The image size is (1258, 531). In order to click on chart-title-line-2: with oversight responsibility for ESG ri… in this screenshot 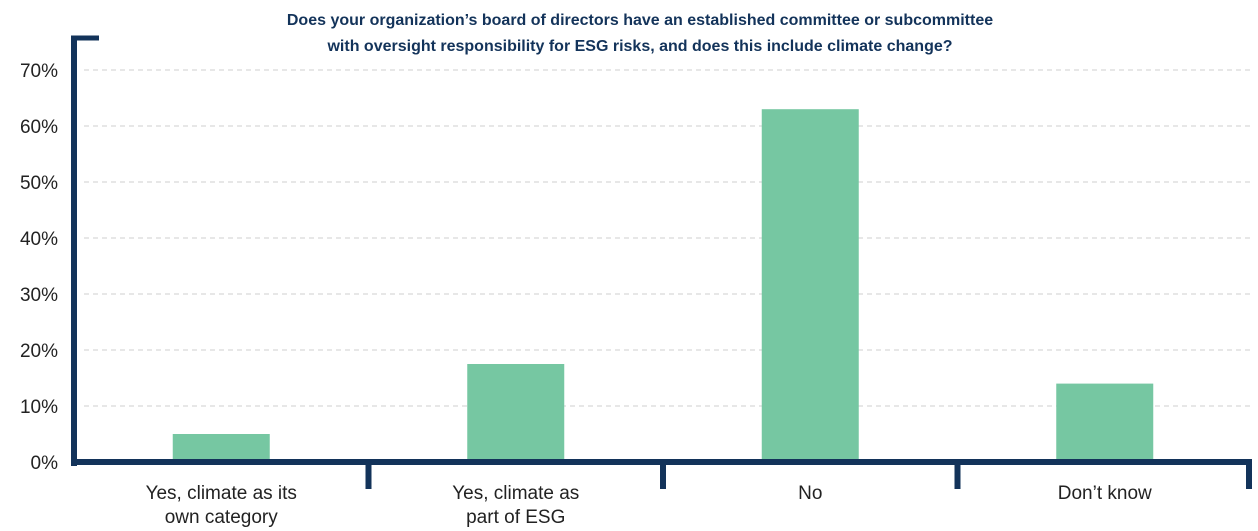, I will do `click(639, 46)`.